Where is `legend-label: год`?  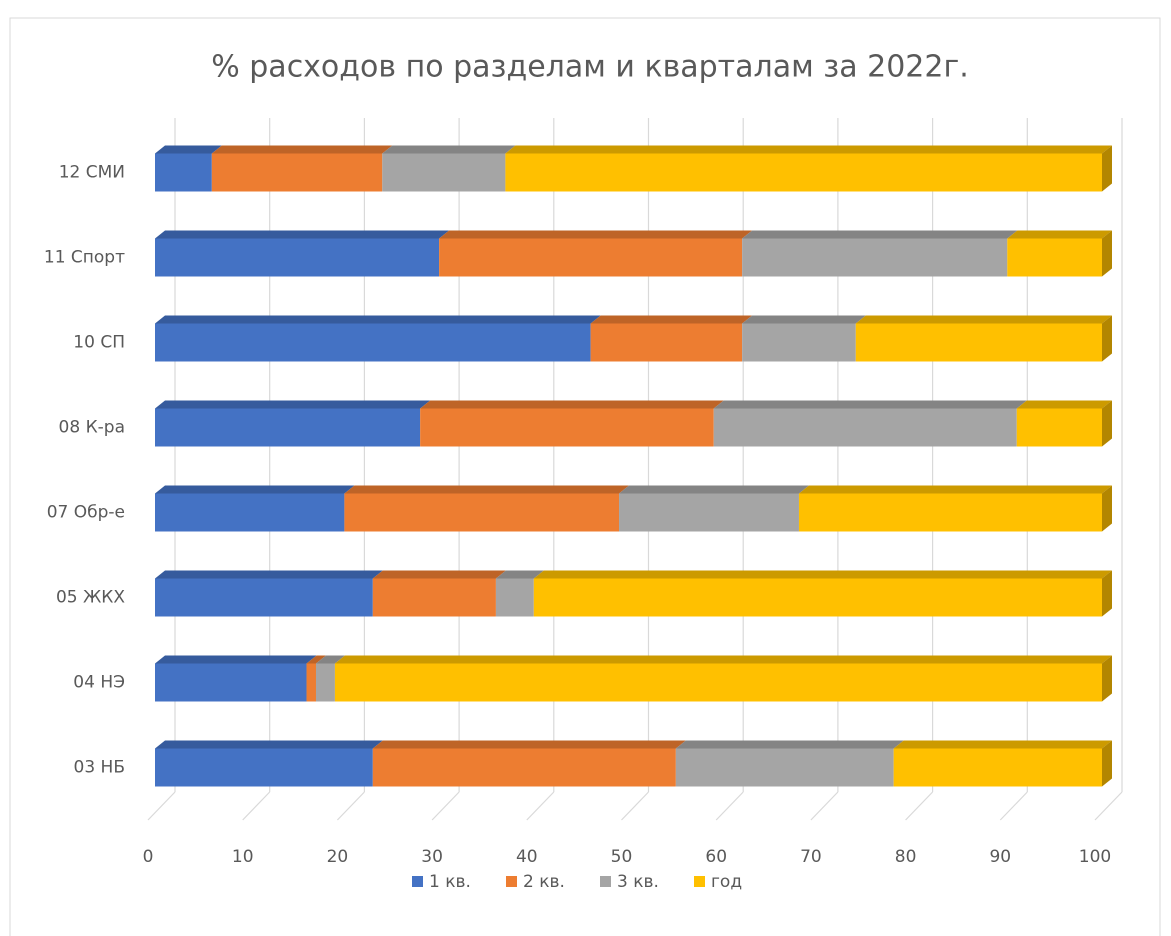 legend-label: год is located at coordinates (726, 882).